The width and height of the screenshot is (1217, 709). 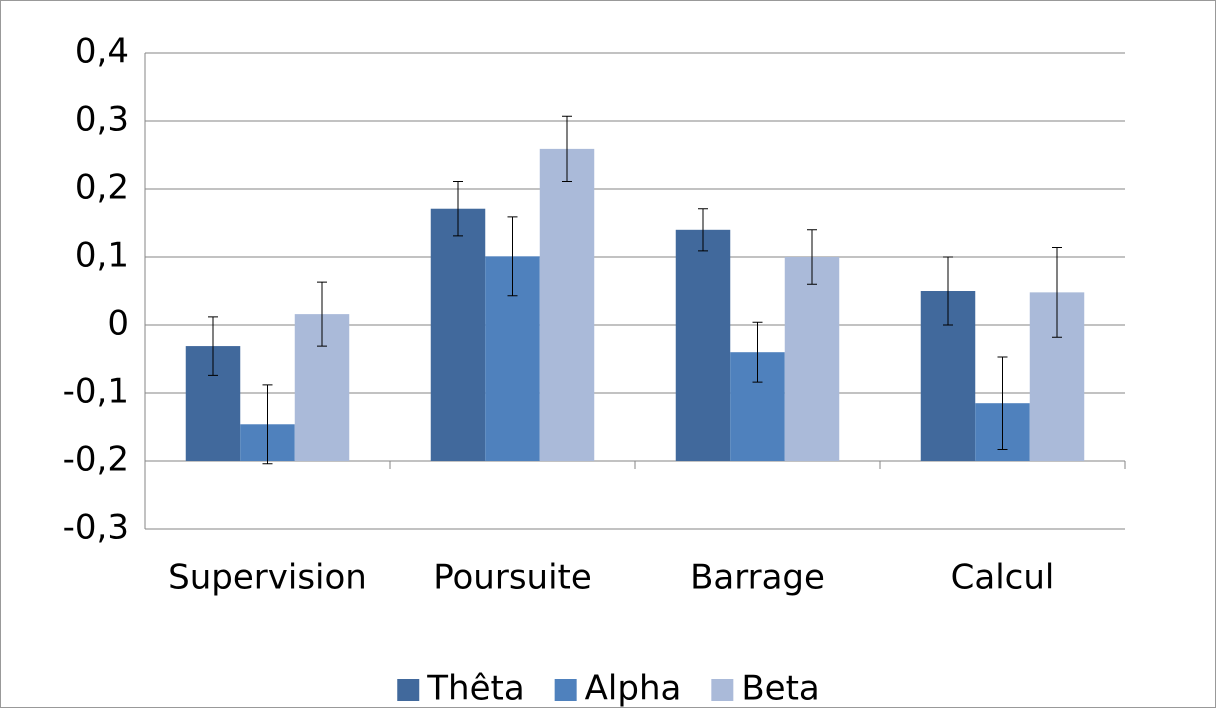 What do you see at coordinates (512, 578) in the screenshot?
I see `x-tick-label: Poursuite` at bounding box center [512, 578].